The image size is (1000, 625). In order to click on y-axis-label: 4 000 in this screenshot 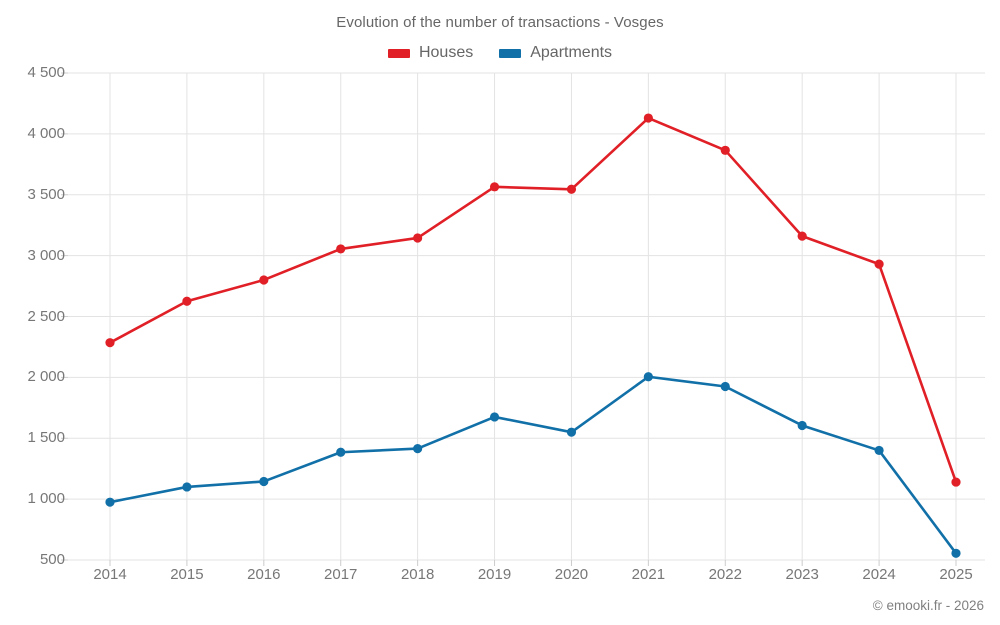, I will do `click(46, 133)`.